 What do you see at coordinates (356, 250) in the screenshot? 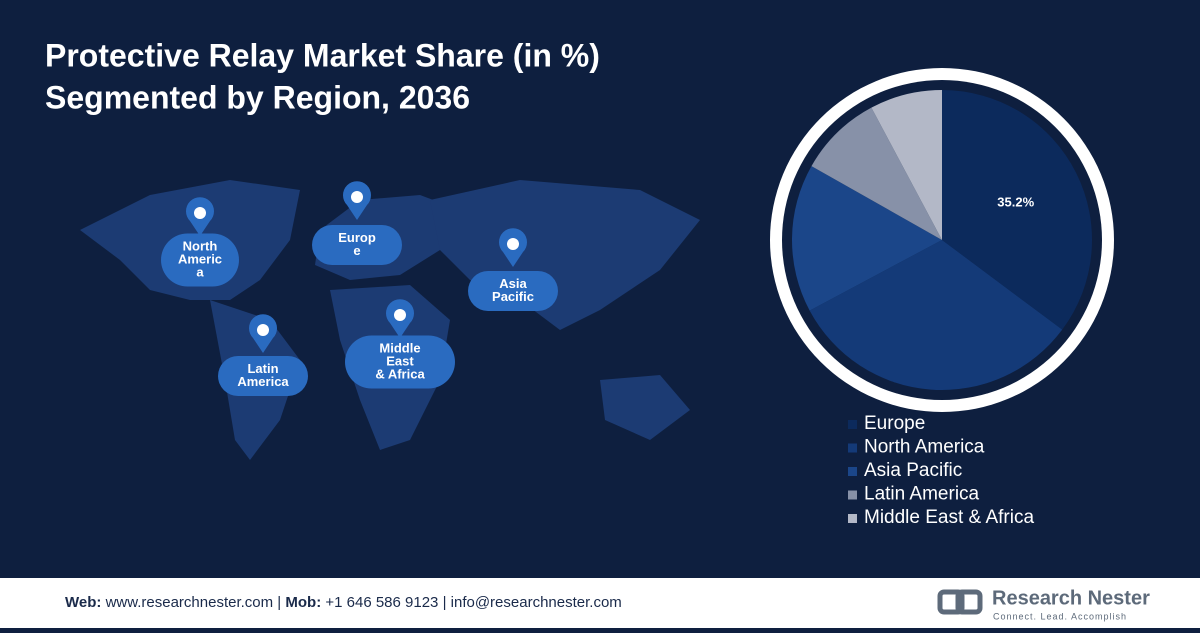
I see `map-label: e` at bounding box center [356, 250].